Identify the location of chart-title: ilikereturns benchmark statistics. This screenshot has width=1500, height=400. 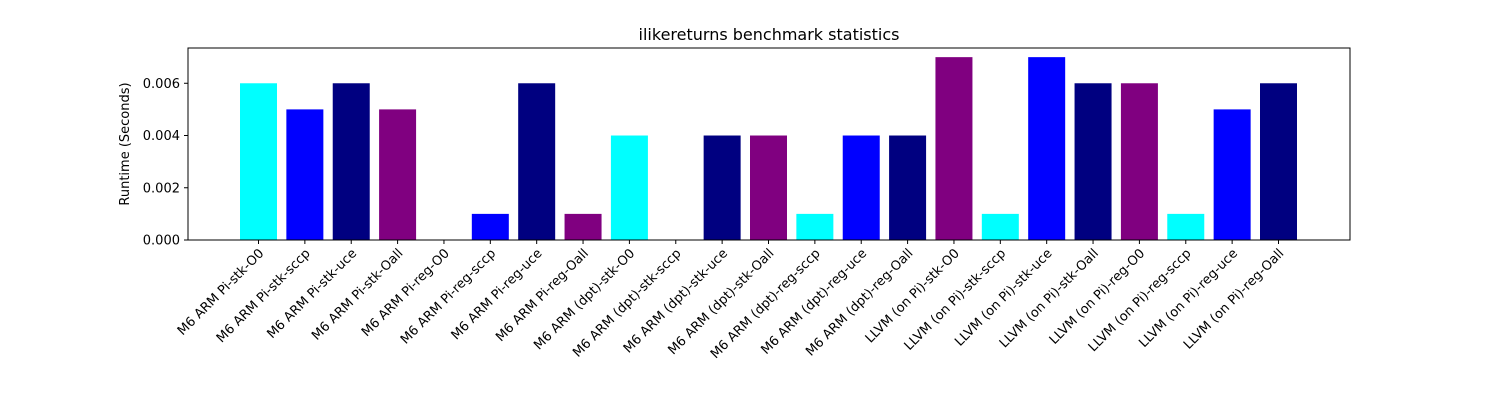
(769, 34).